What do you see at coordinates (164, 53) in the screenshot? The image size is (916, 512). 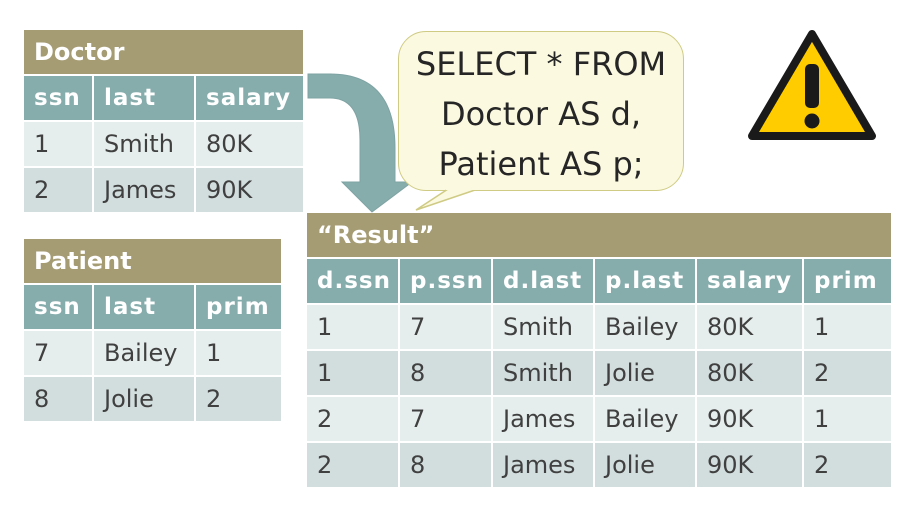 I see `doctor-table-title: Doctor` at bounding box center [164, 53].